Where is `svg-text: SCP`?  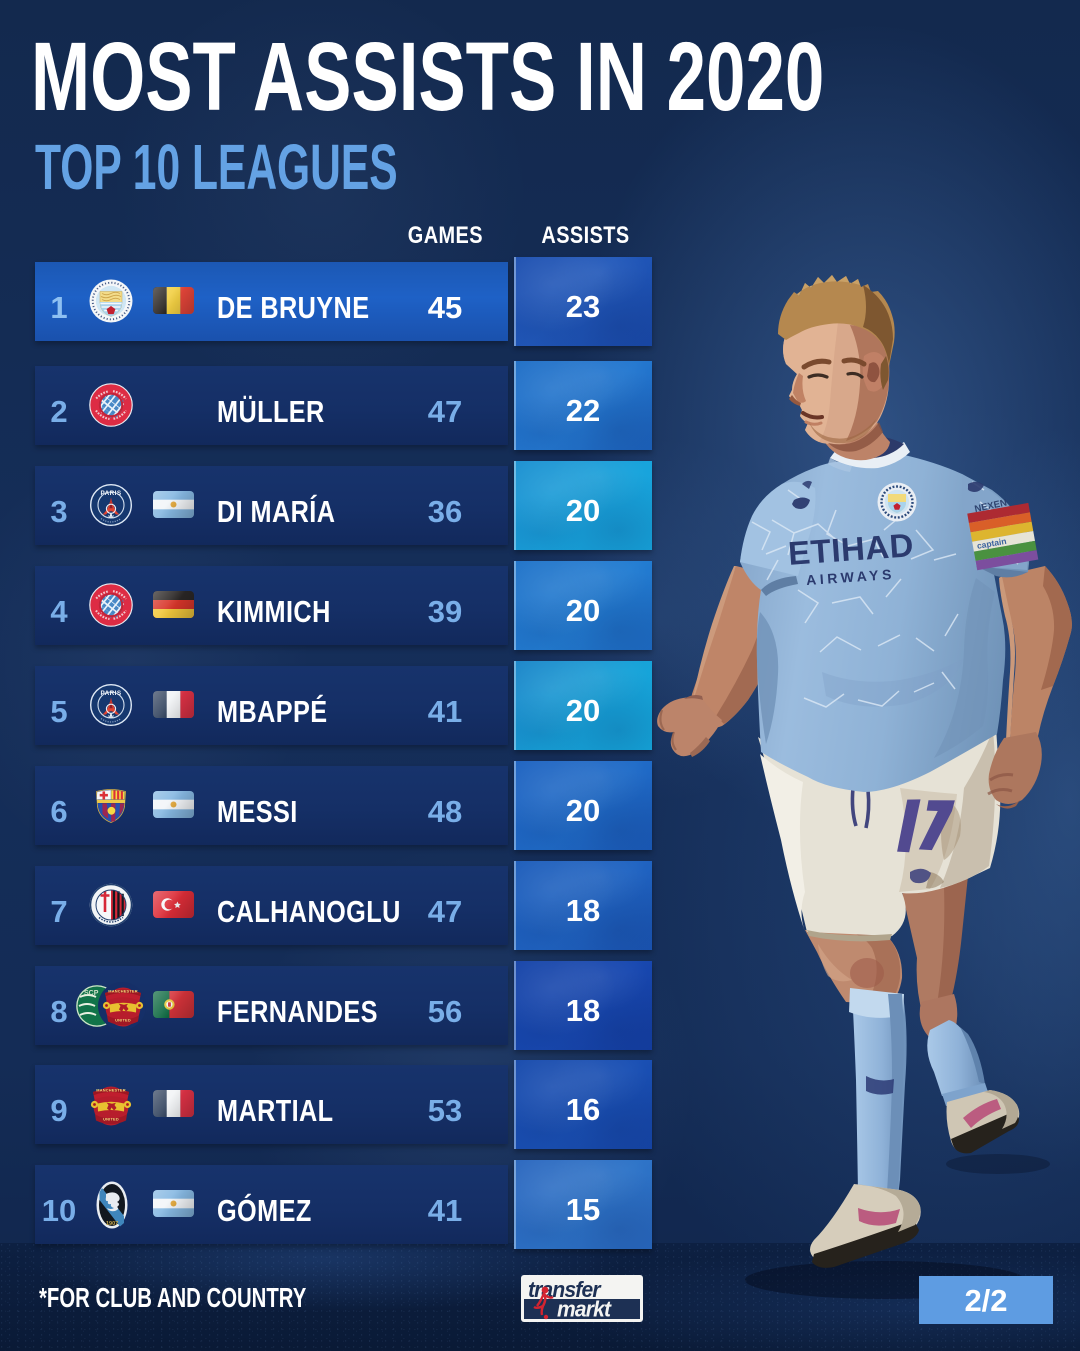
svg-text: SCP is located at coordinates (91, 993).